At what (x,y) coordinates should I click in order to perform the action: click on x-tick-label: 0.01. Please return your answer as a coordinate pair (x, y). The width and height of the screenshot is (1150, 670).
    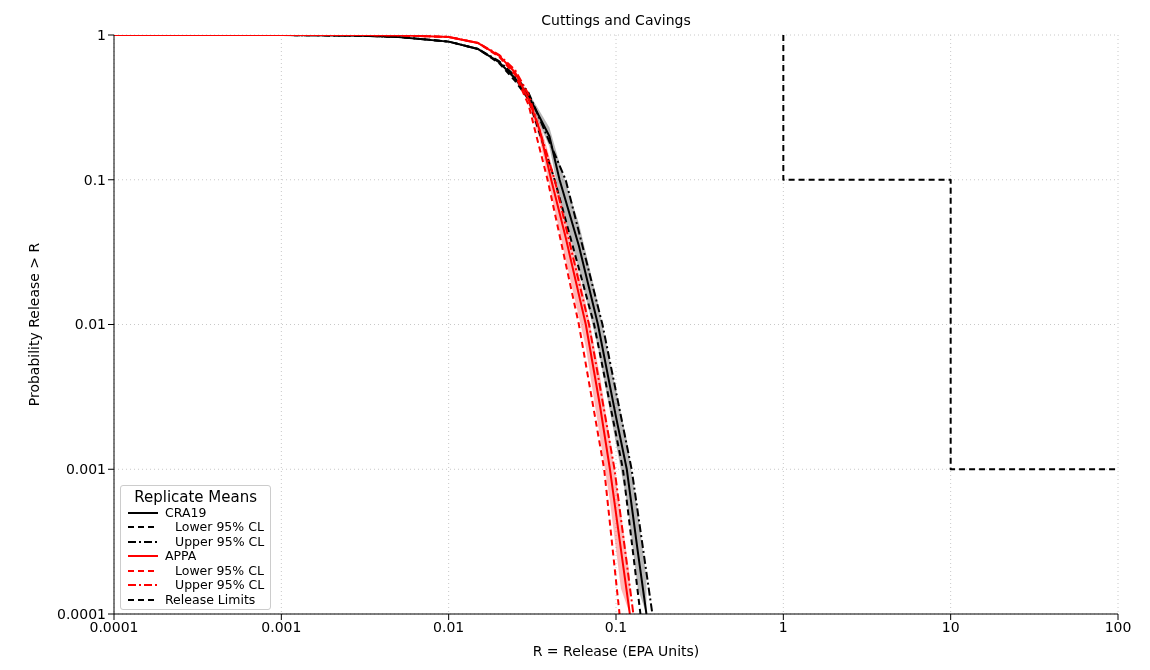
    Looking at the image, I should click on (449, 626).